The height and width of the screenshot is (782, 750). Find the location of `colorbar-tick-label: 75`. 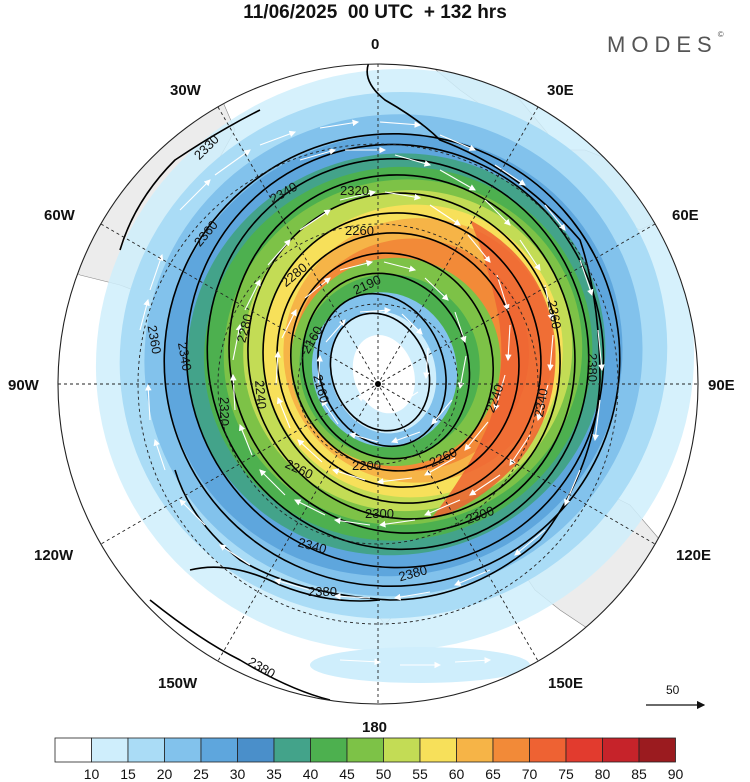

colorbar-tick-label: 75 is located at coordinates (566, 774).